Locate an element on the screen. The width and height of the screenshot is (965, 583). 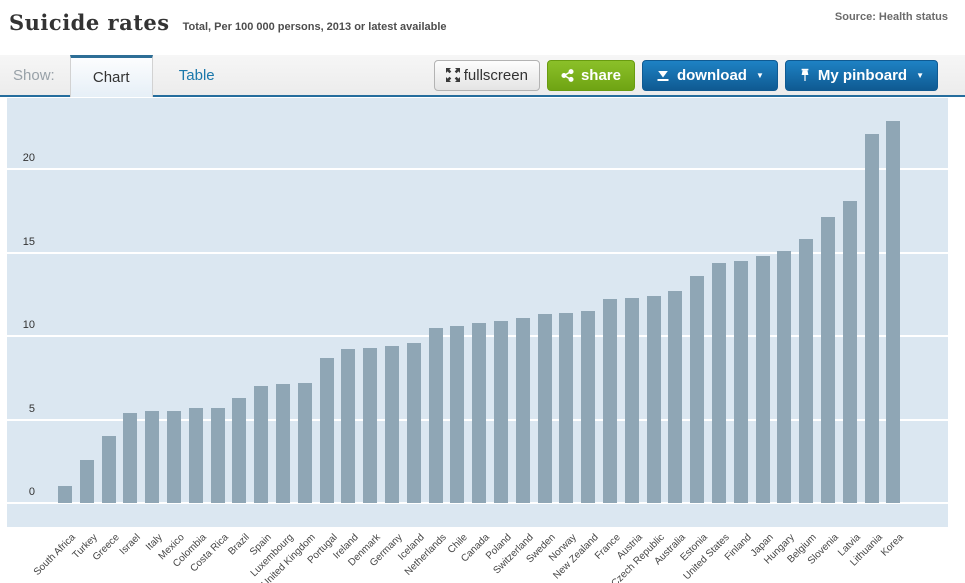
bar-spain is located at coordinates (261, 444).